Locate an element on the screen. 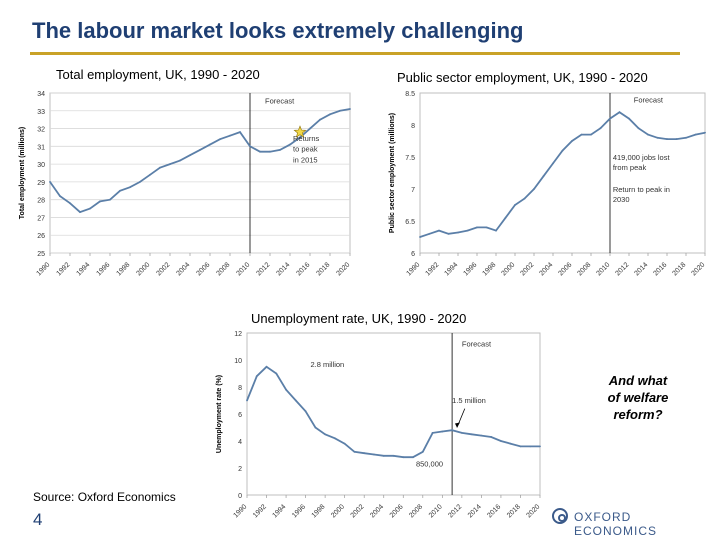 The image size is (720, 540). y-axis-label: Public sector employment (millions) is located at coordinates (392, 173).